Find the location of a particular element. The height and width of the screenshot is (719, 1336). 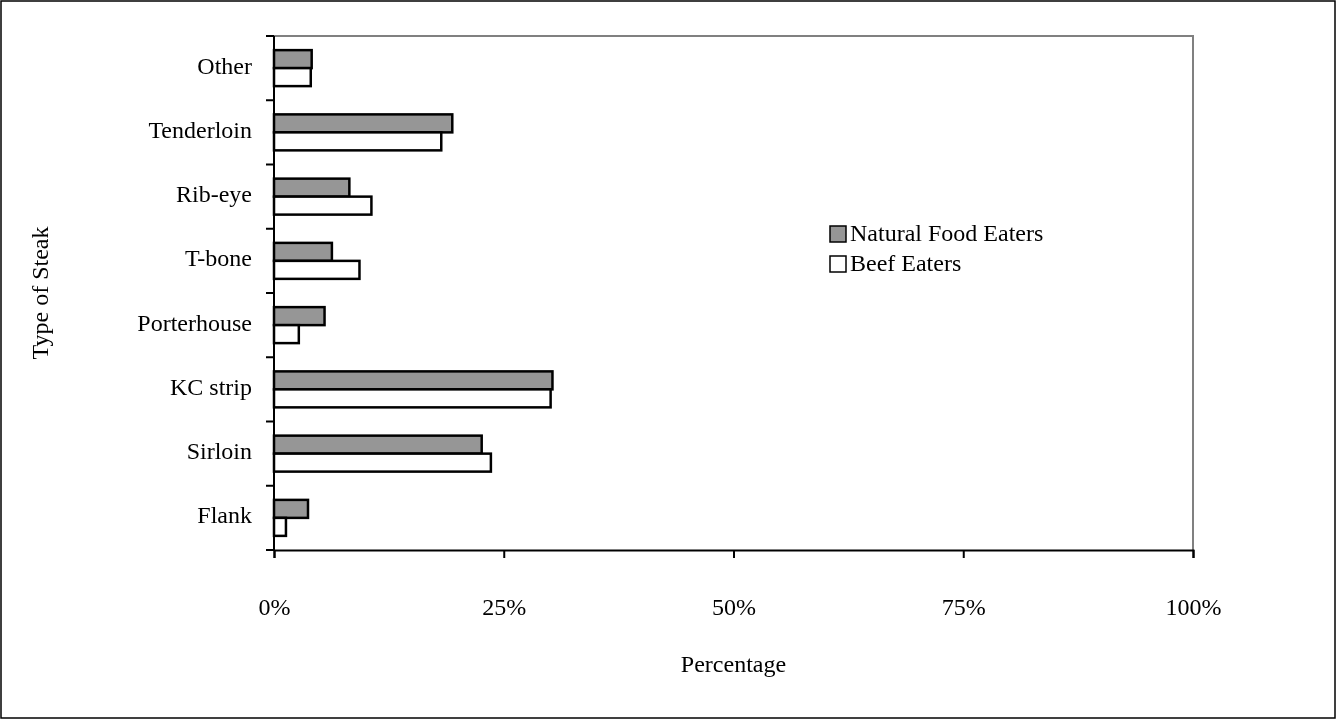

x-tick-label: 50% is located at coordinates (734, 607).